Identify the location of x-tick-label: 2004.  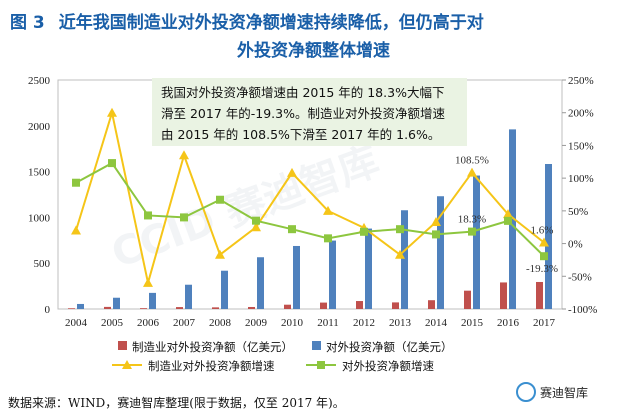
(76, 323).